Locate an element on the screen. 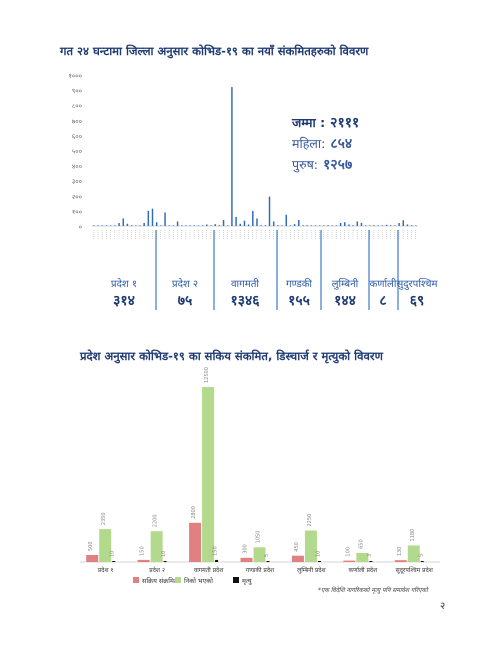 The height and width of the screenshot is (650, 502). total-value: २१११ is located at coordinates (345, 123).